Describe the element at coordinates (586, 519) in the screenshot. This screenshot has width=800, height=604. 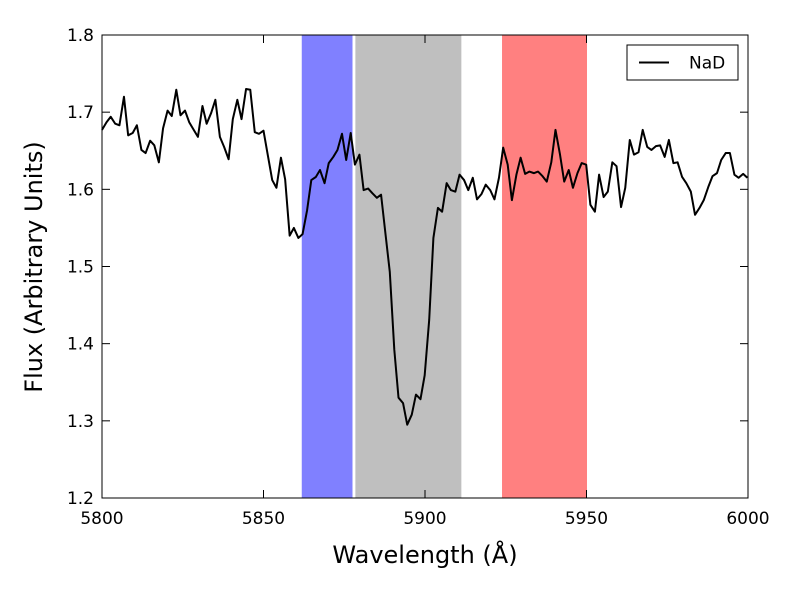
I see `x-tick-label: 5950` at that location.